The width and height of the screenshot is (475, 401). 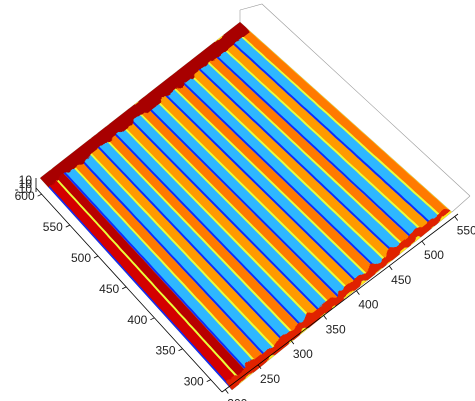 What do you see at coordinates (109, 289) in the screenshot?
I see `x-tick-label: 450` at bounding box center [109, 289].